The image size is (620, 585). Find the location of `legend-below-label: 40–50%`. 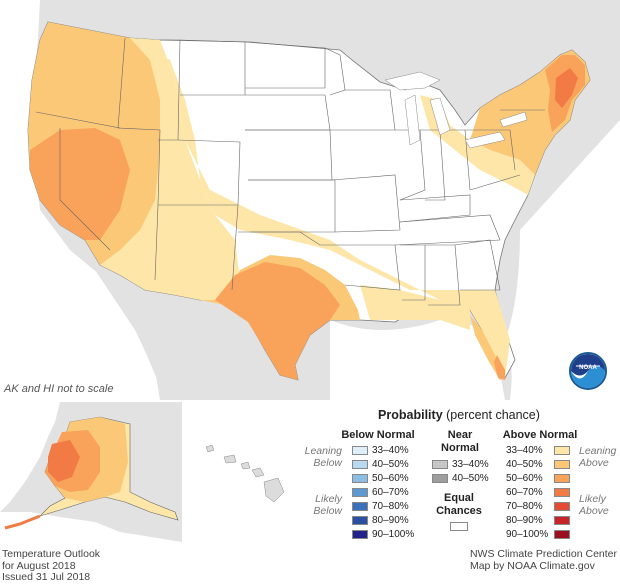

legend-below-label: 40–50% is located at coordinates (390, 464).